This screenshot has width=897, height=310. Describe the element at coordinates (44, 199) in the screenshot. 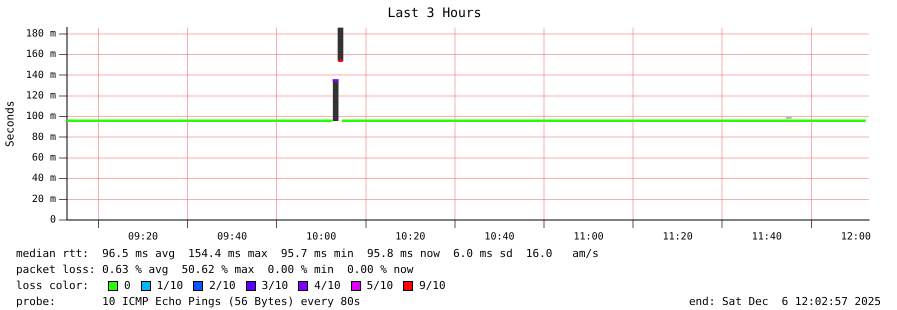

I see `y-tick-label: 20 m` at that location.